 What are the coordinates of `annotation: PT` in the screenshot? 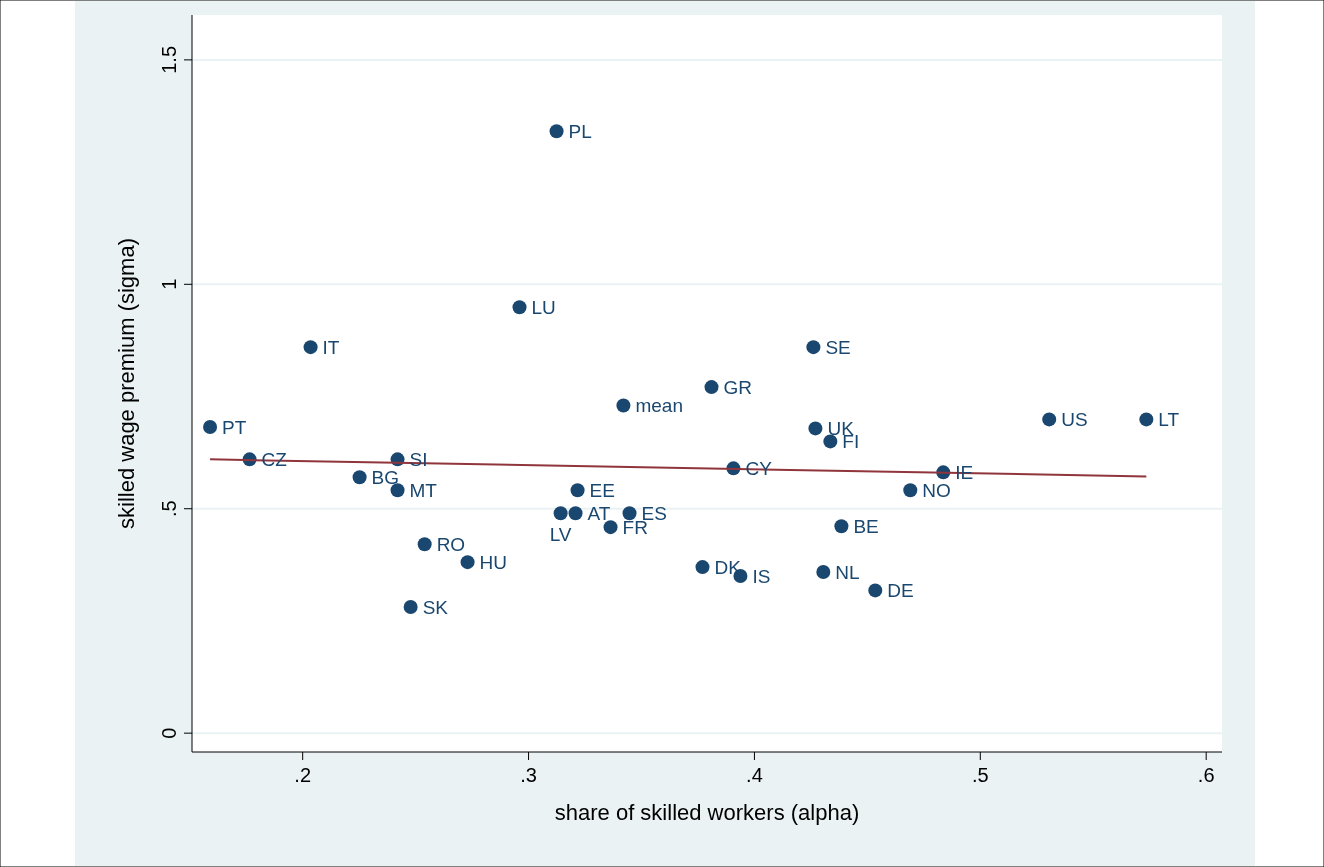 It's located at (234, 428).